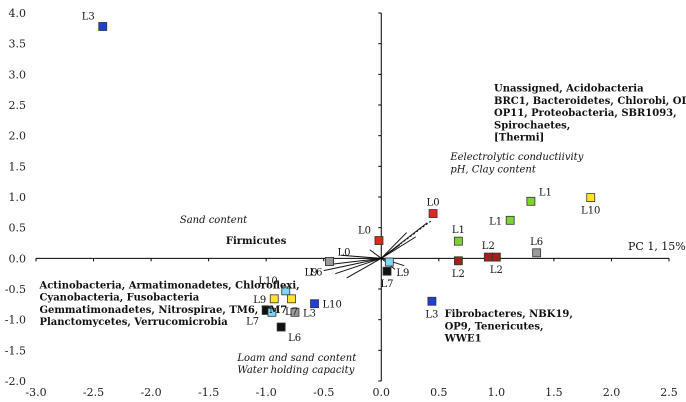 The width and height of the screenshot is (686, 402). What do you see at coordinates (494, 326) in the screenshot?
I see `taxa-label: OP9, Tenericutes,` at bounding box center [494, 326].